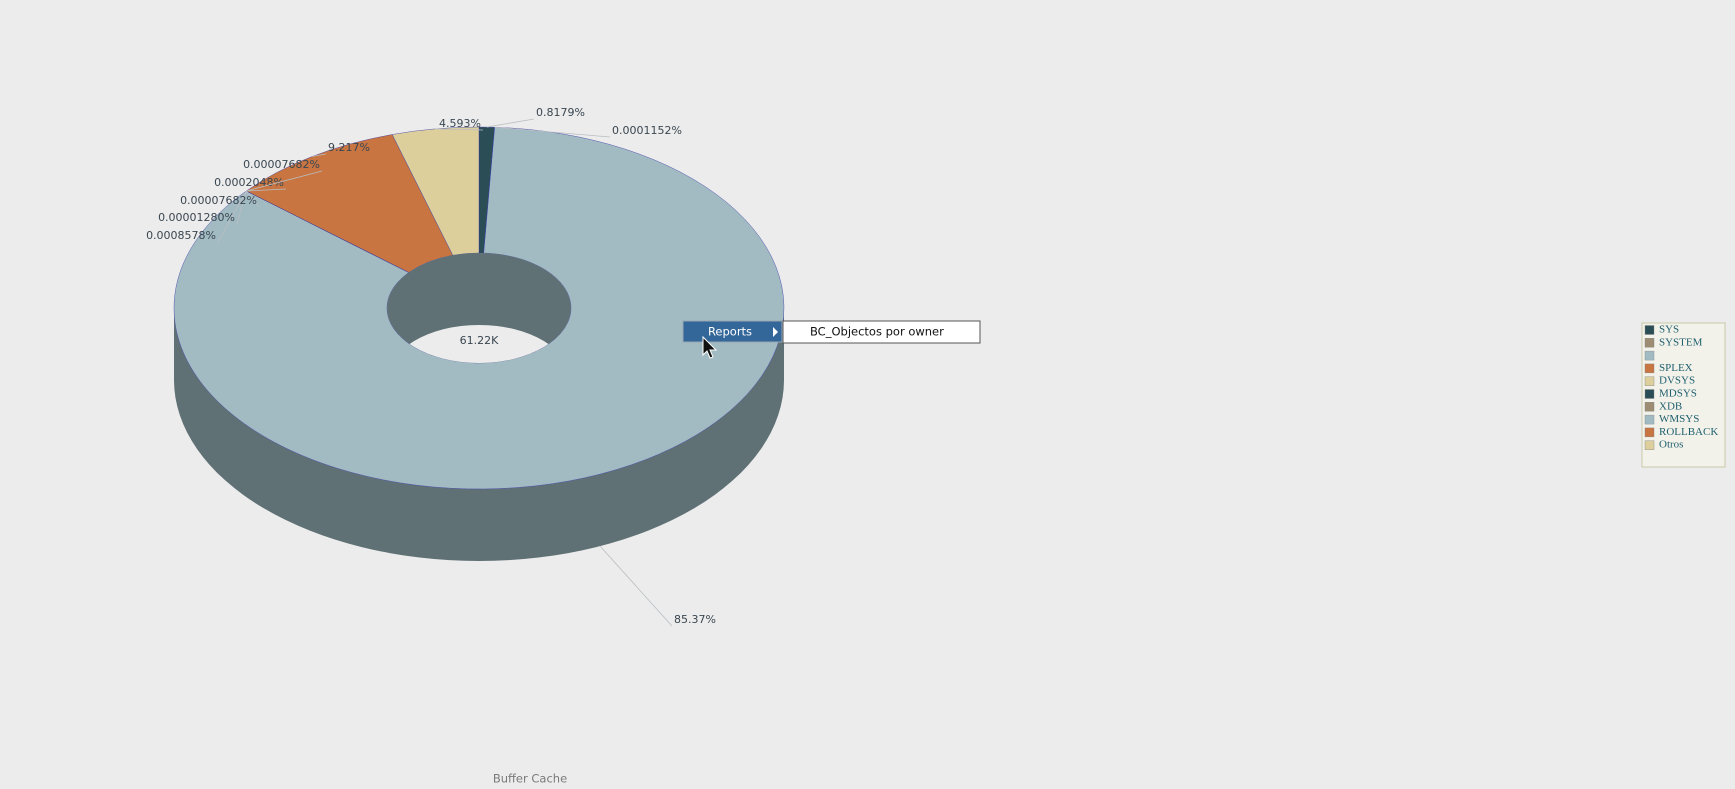  I want to click on legend-label: WMSYS, so click(1679, 419).